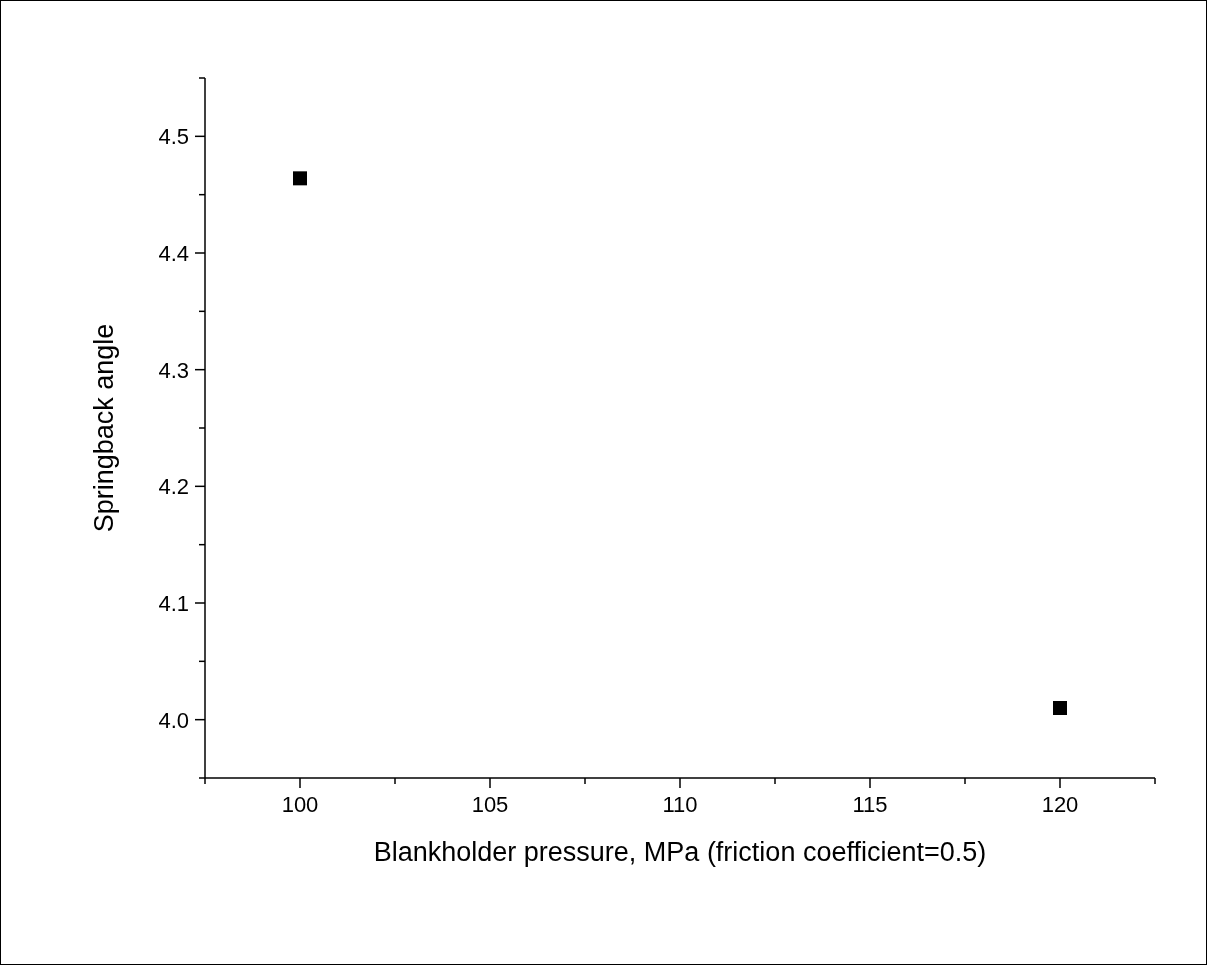  I want to click on x-tick-label: 120, so click(1060, 804).